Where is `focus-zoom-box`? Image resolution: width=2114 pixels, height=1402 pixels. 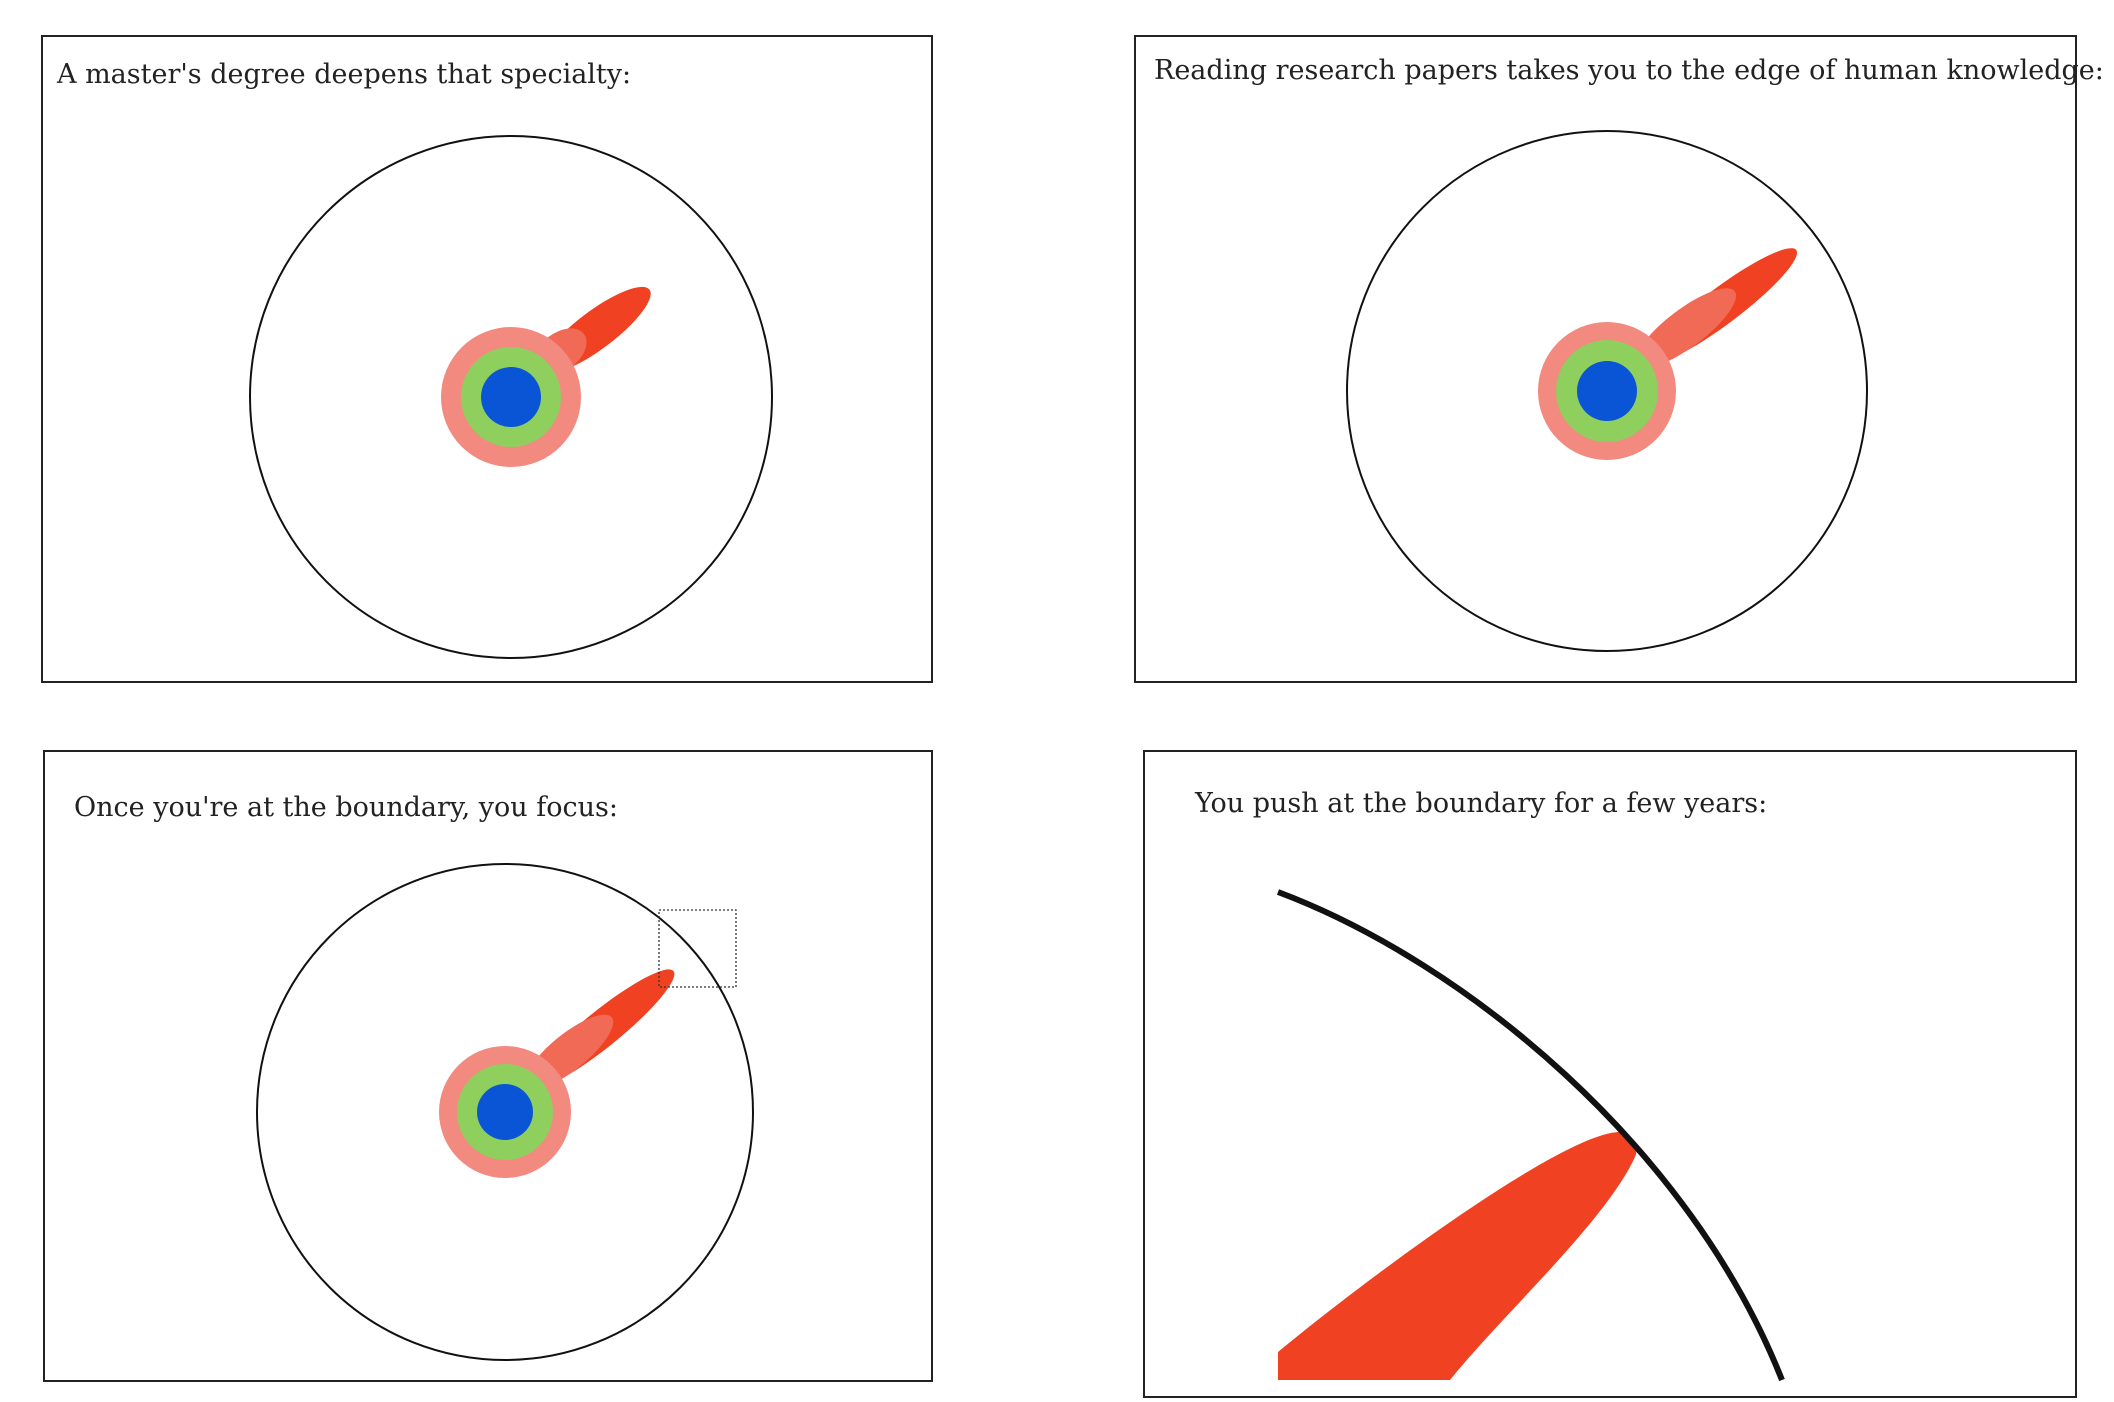 focus-zoom-box is located at coordinates (697, 948).